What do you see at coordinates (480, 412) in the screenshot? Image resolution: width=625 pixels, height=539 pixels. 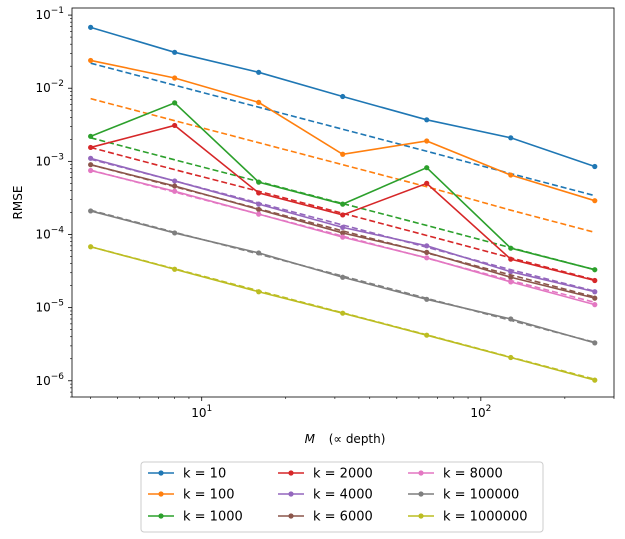 I see `x-tick-label: 102` at bounding box center [480, 412].